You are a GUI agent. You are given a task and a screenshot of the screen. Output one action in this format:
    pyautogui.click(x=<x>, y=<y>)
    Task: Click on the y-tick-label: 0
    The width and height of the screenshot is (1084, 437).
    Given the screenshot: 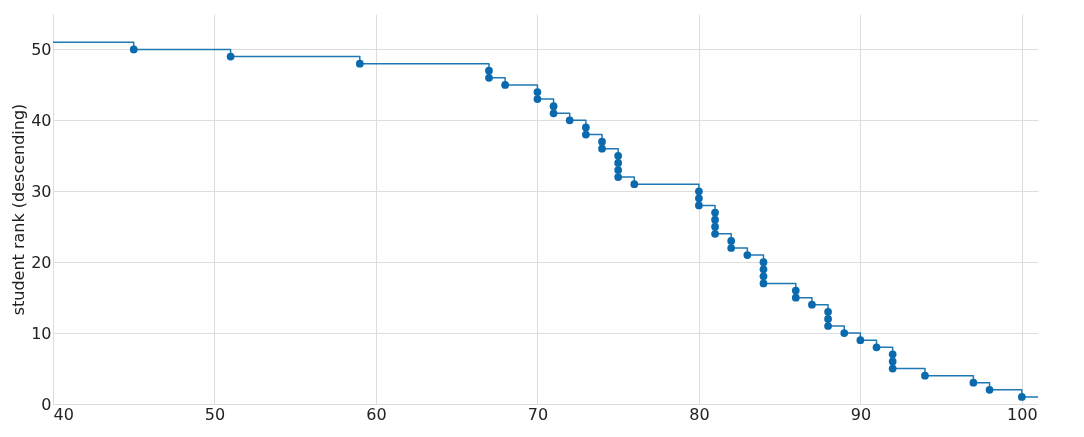 What is the action you would take?
    pyautogui.click(x=46, y=404)
    